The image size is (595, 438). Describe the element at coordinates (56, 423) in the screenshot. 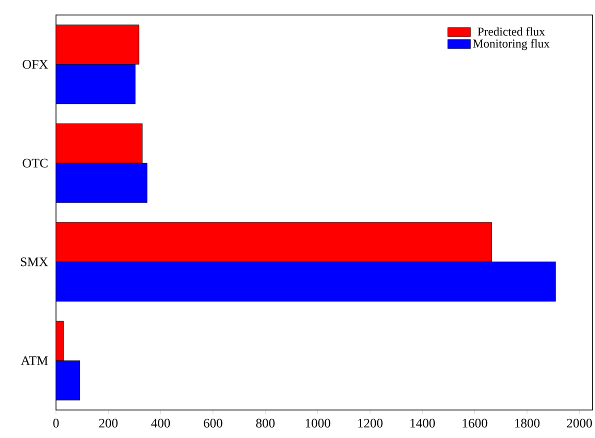

I see `x-tick-label: 0` at that location.